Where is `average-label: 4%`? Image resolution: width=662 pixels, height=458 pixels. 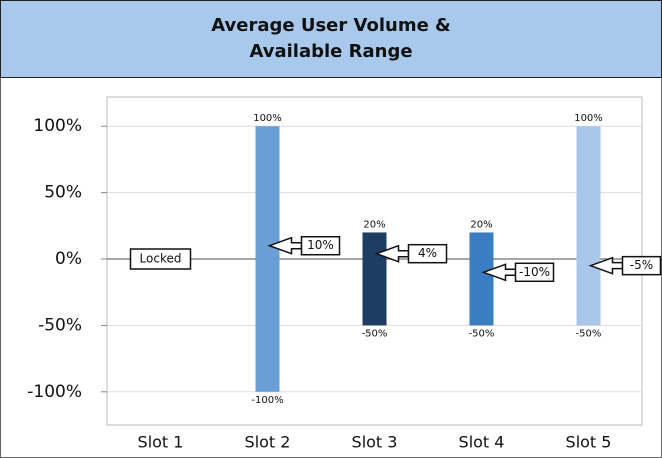 average-label: 4% is located at coordinates (427, 253).